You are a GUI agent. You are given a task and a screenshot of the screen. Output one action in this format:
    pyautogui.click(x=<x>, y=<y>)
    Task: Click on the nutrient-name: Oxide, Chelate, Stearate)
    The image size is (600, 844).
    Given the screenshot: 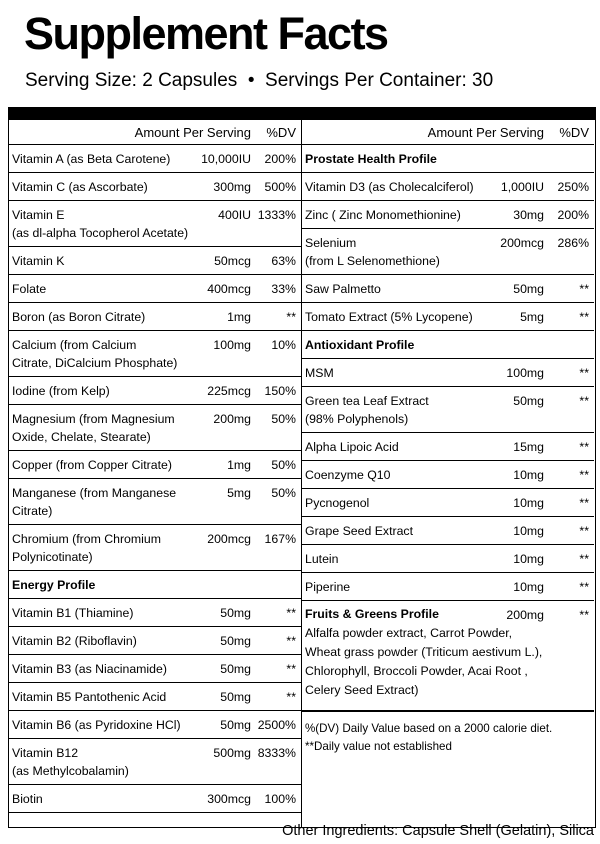 What is the action you would take?
    pyautogui.click(x=81, y=437)
    